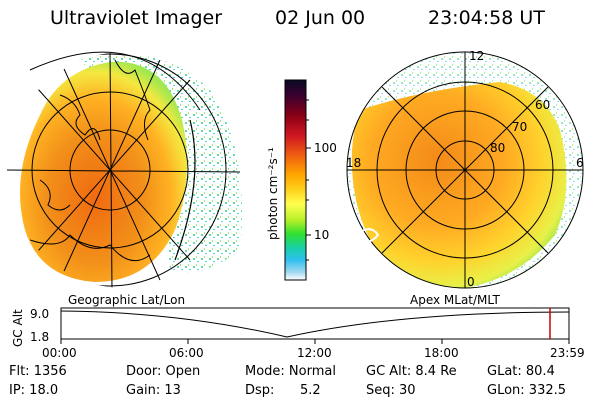  I want to click on colorbar-tick-100: 100, so click(325, 148).